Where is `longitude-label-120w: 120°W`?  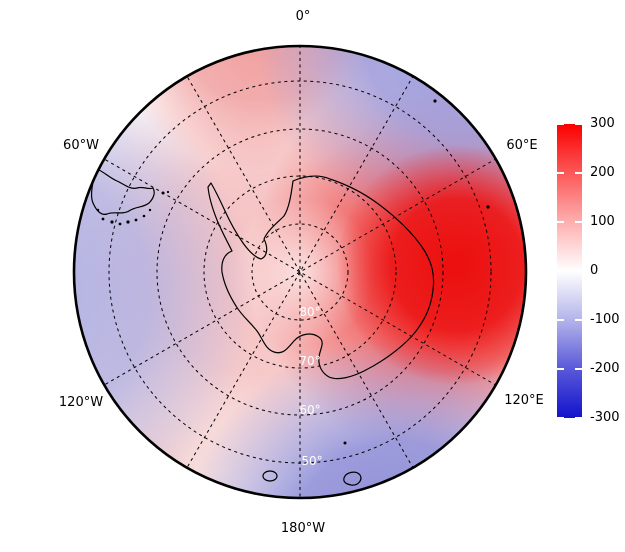 longitude-label-120w: 120°W is located at coordinates (81, 402).